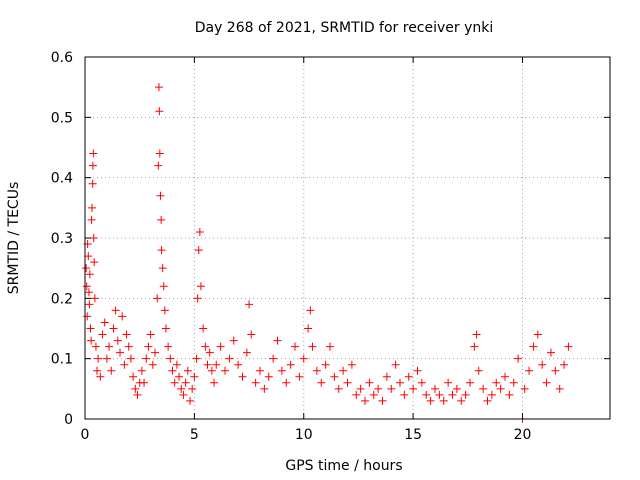 Image resolution: width=640 pixels, height=480 pixels. Describe the element at coordinates (523, 435) in the screenshot. I see `x-tick-label: 20` at that location.